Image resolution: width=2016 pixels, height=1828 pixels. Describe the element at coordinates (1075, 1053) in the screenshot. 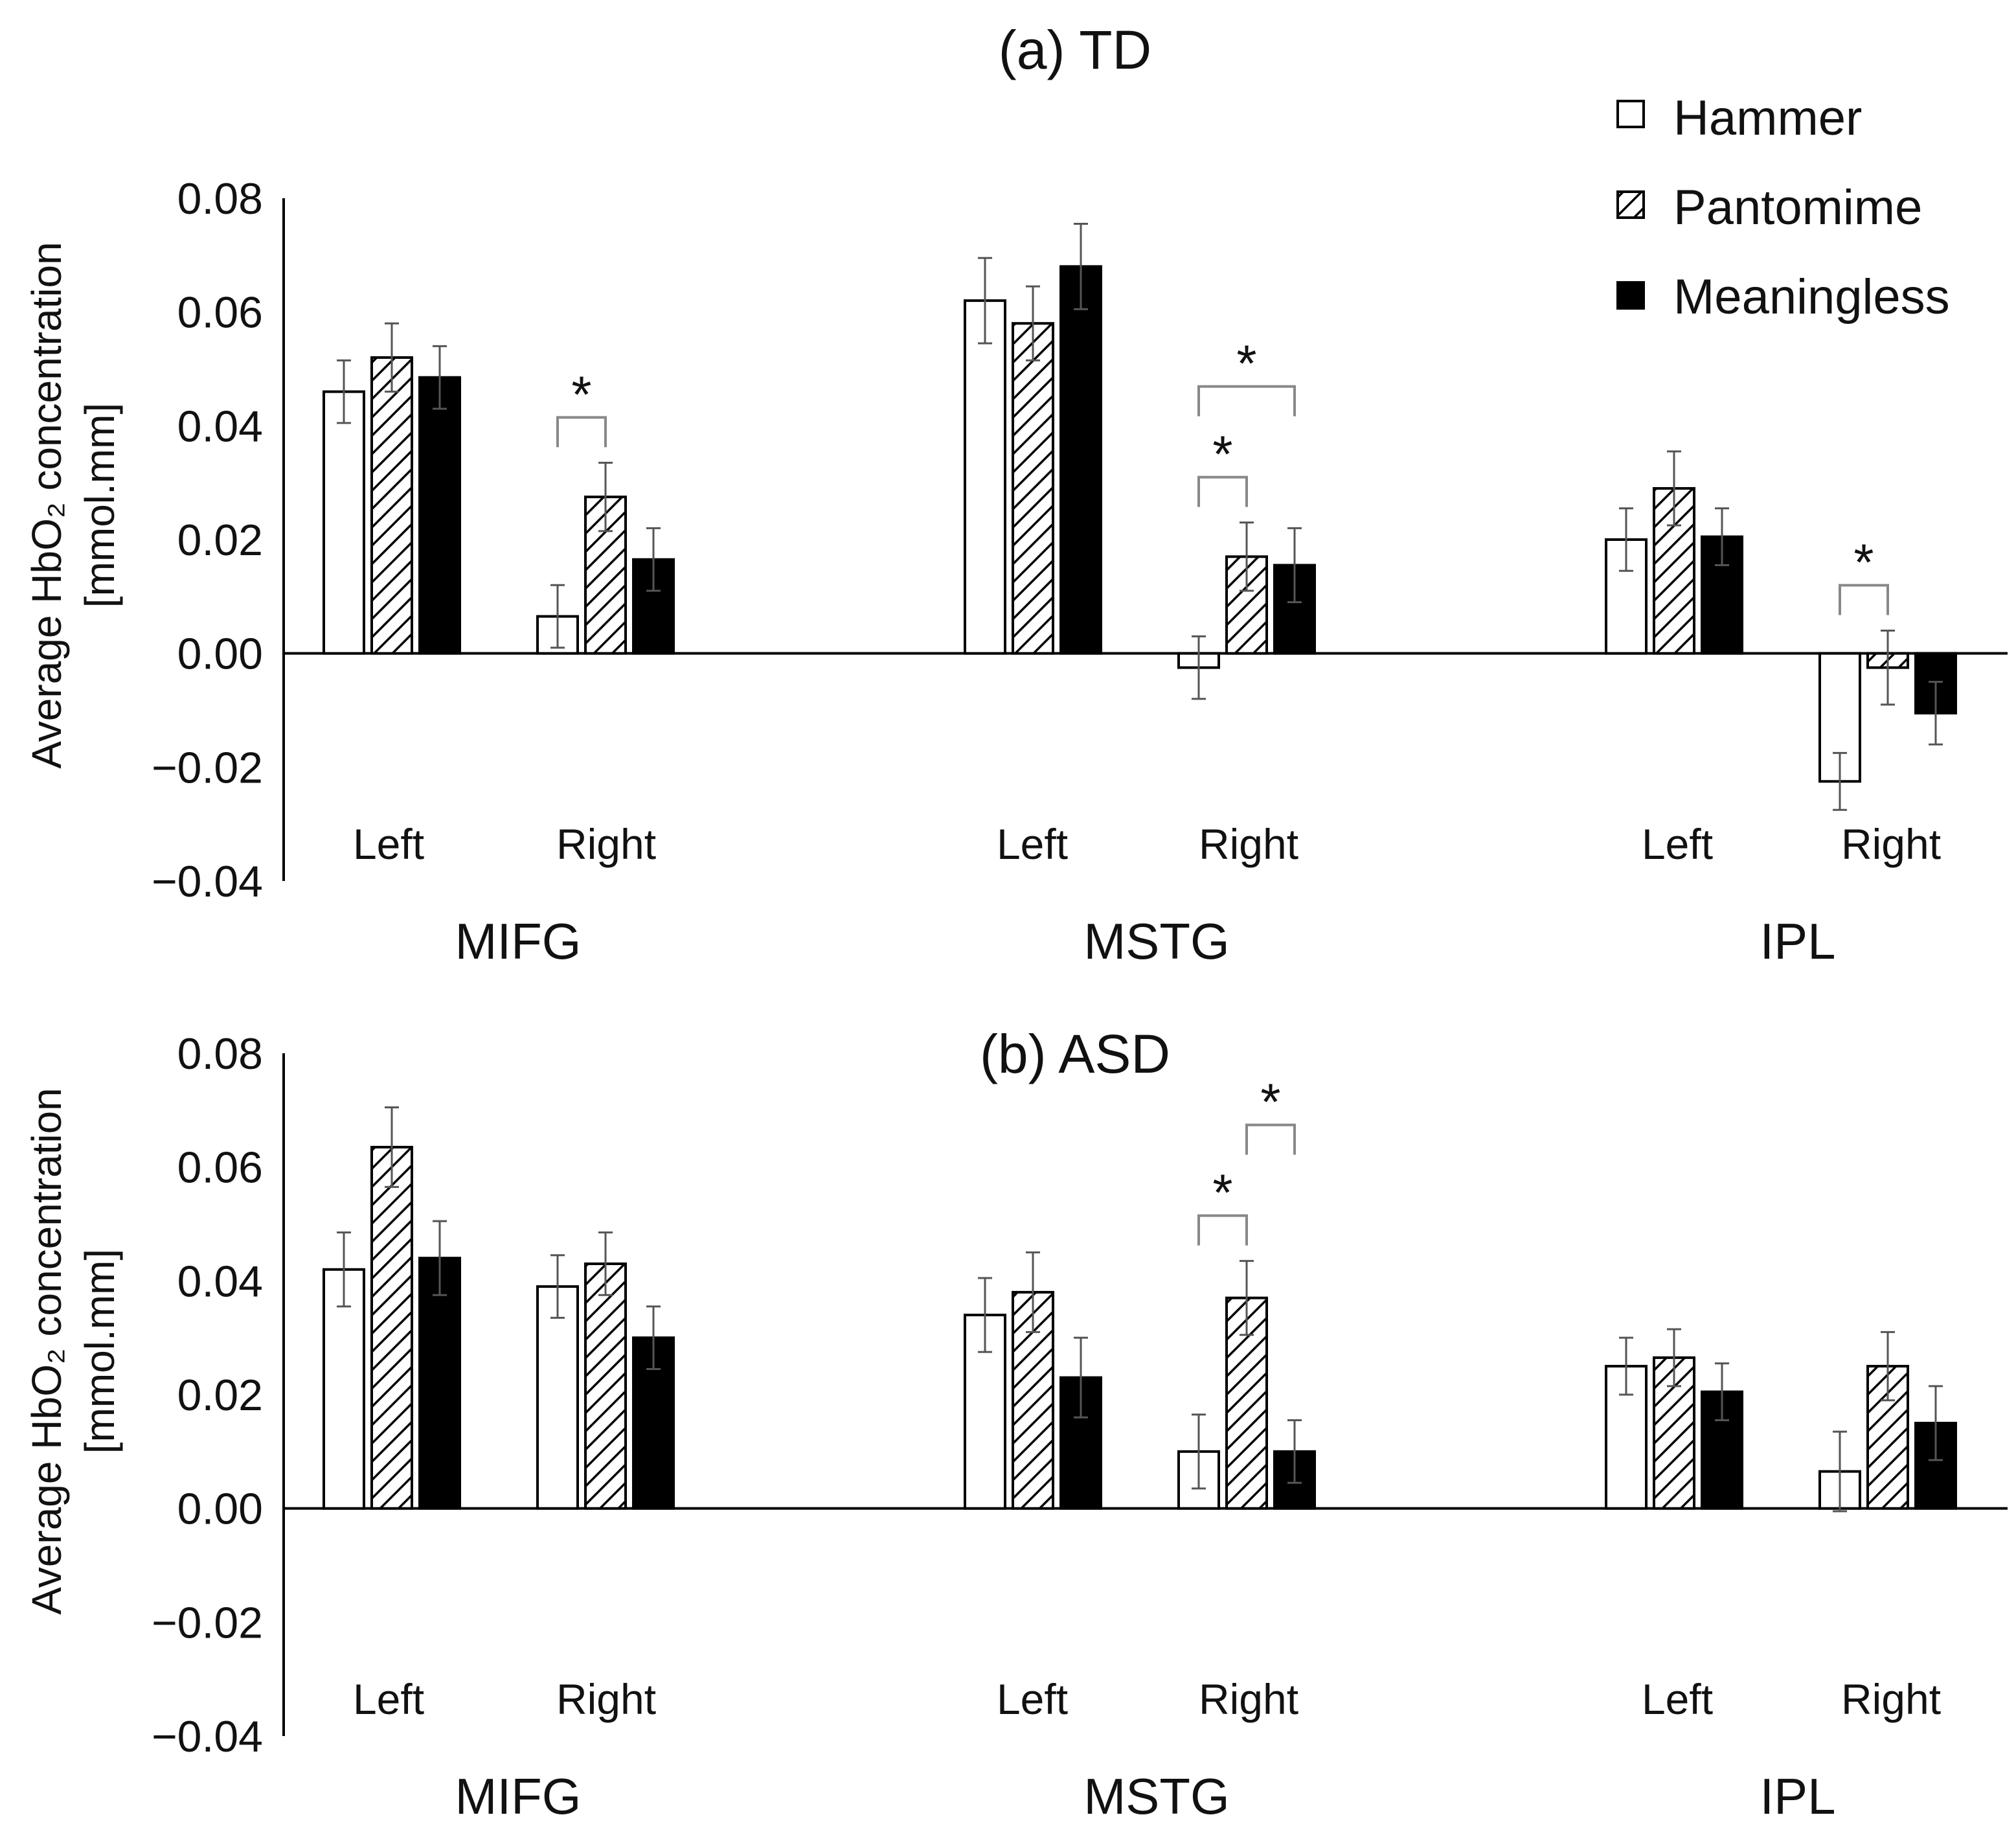

I see `chart-title: (b) ASD` at that location.